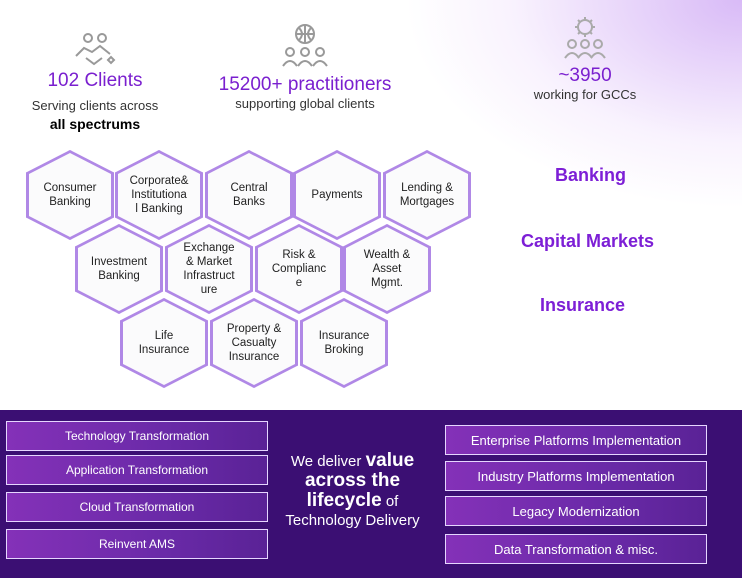  What do you see at coordinates (305, 45) in the screenshot?
I see `global-people-icon` at bounding box center [305, 45].